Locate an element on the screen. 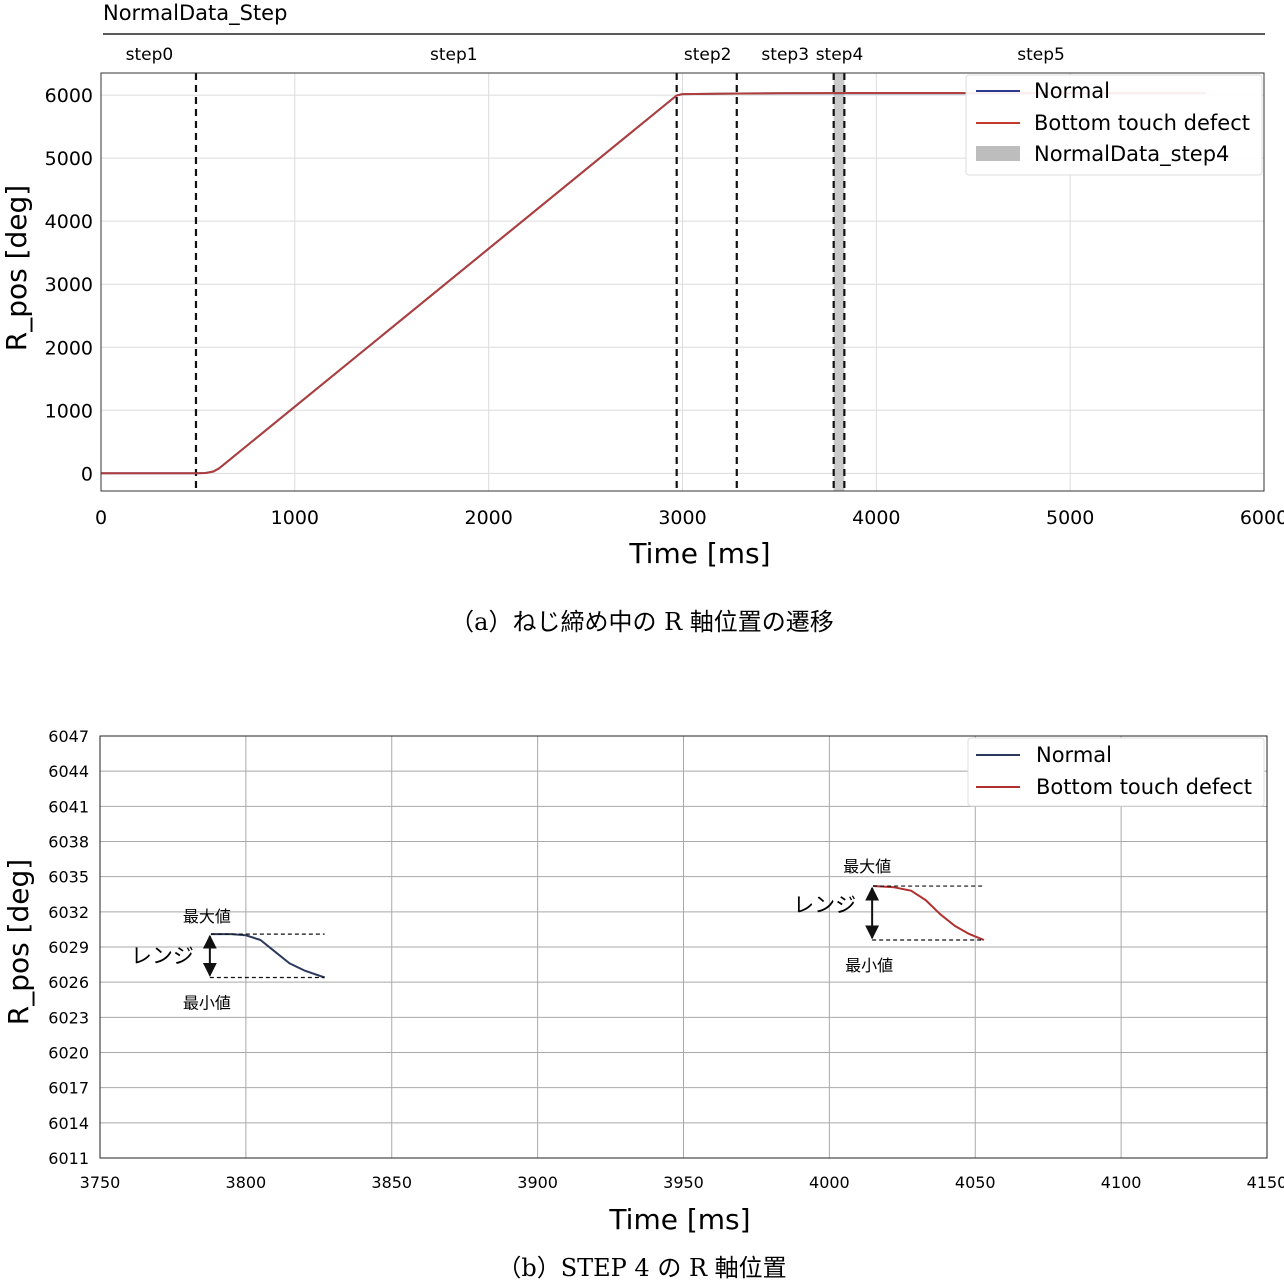  chart-b-xtick-3850: 3850 is located at coordinates (391, 1182).